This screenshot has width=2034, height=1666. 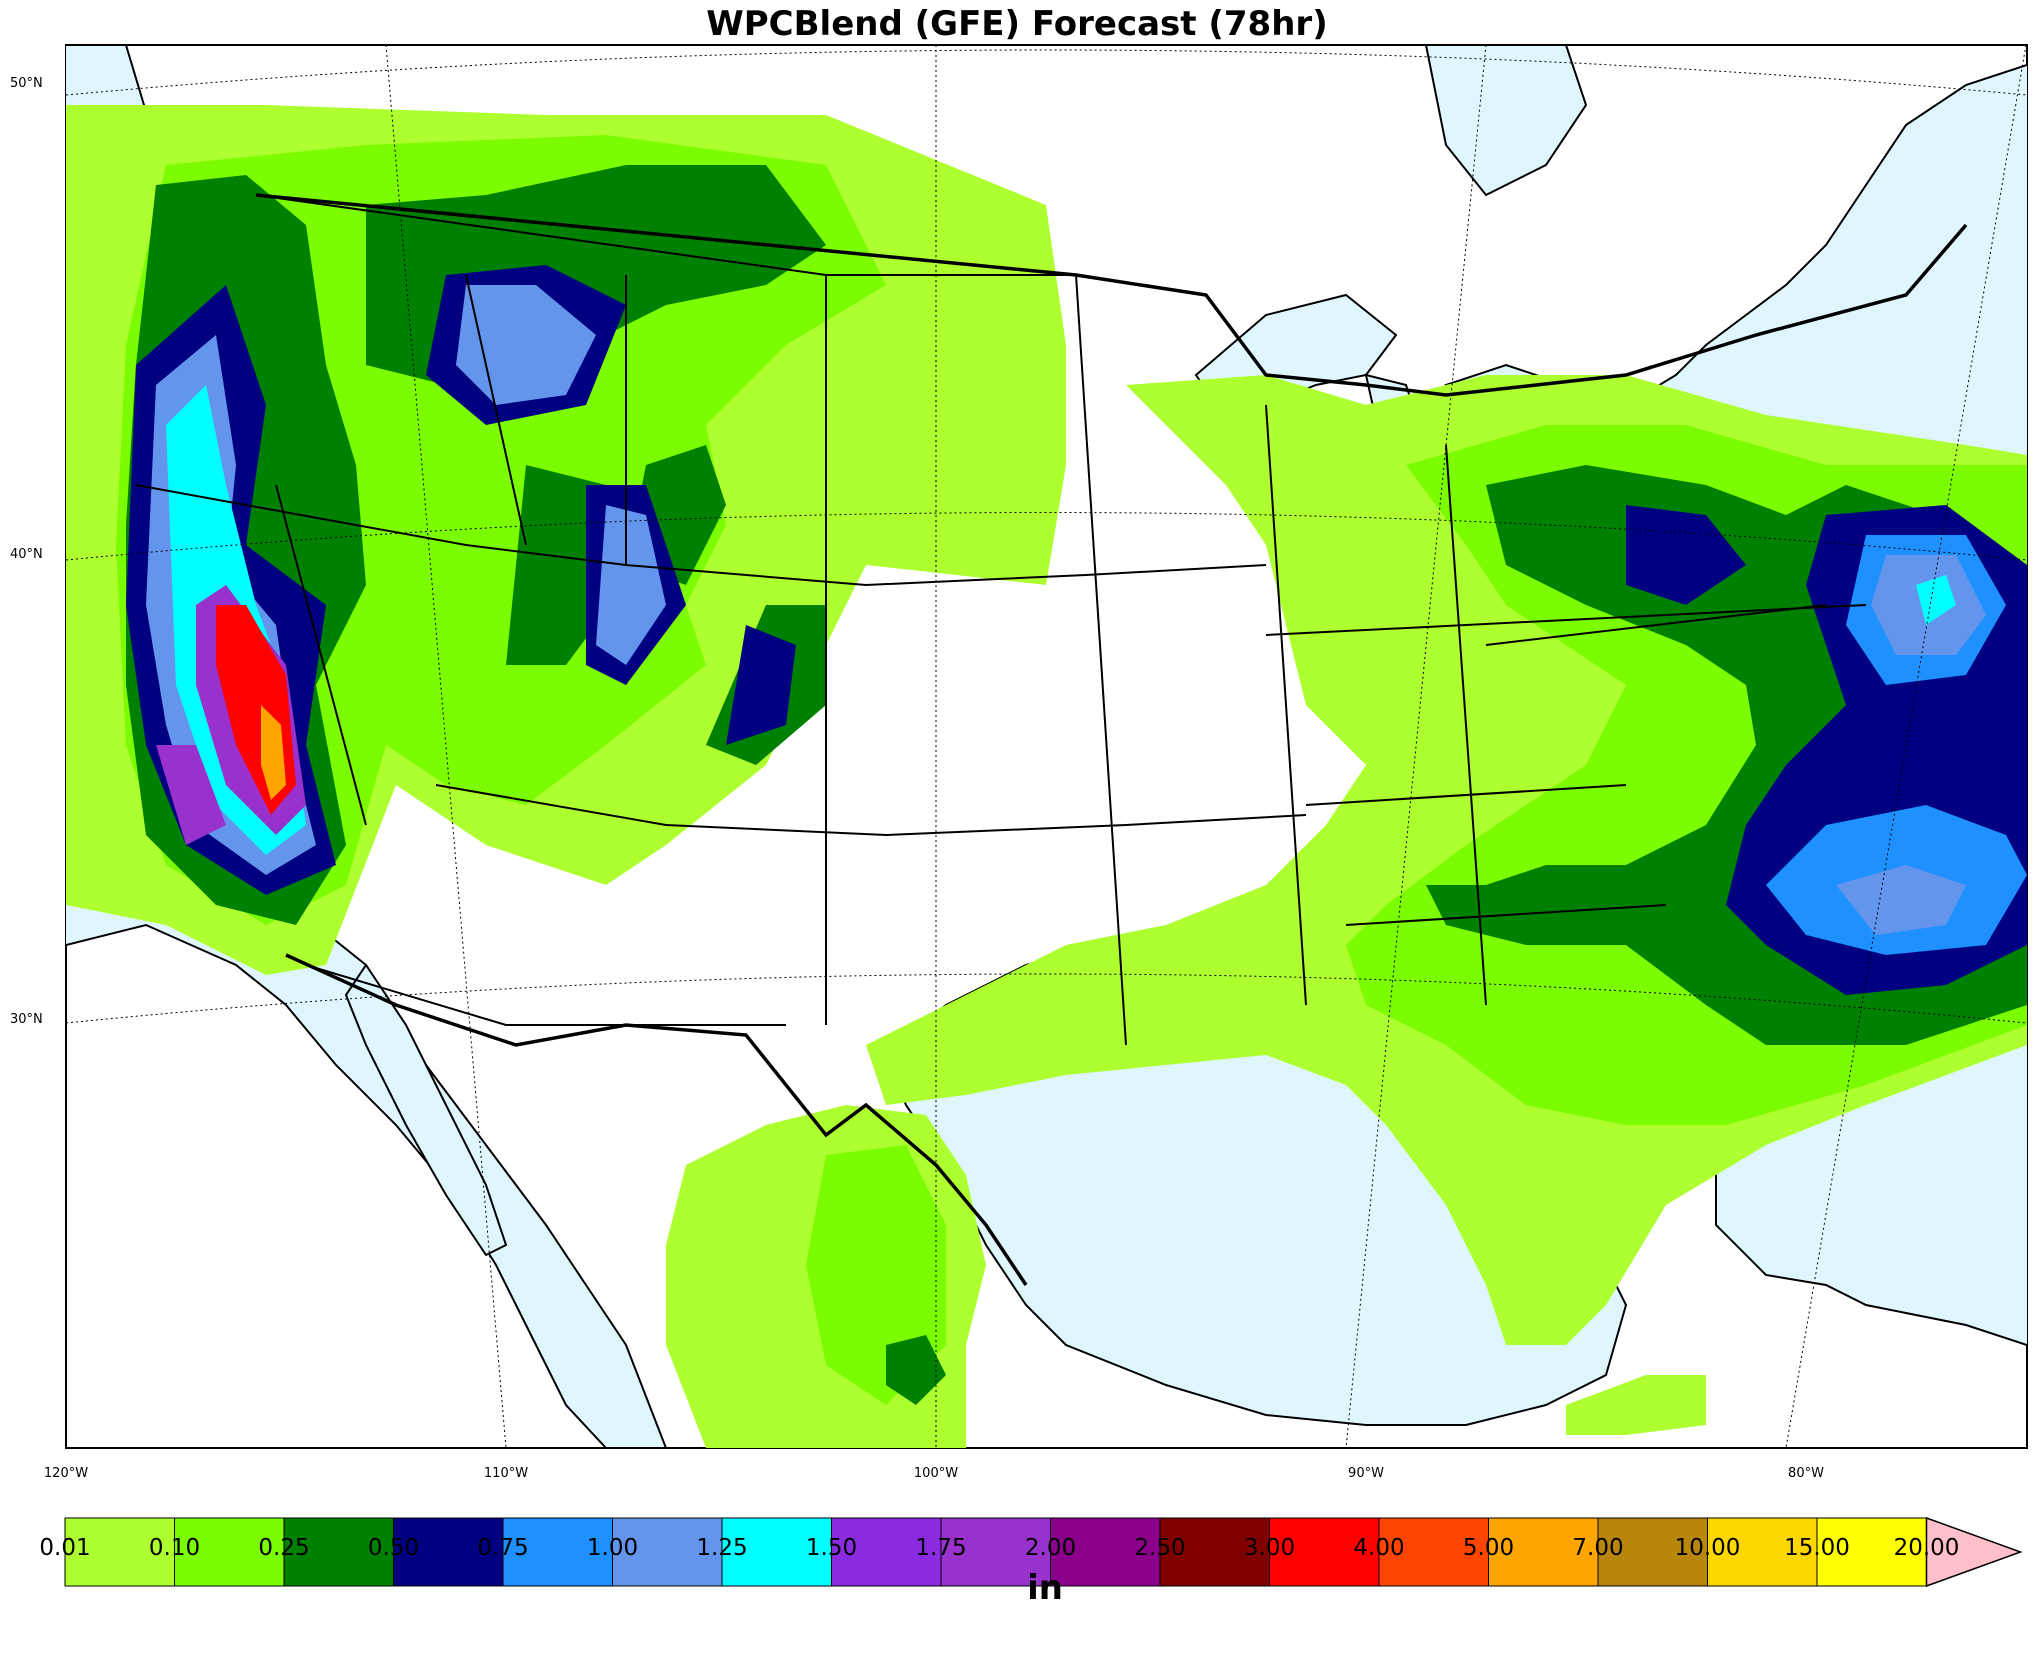 What do you see at coordinates (1806, 1473) in the screenshot?
I see `lon-label-80: 80°W` at bounding box center [1806, 1473].